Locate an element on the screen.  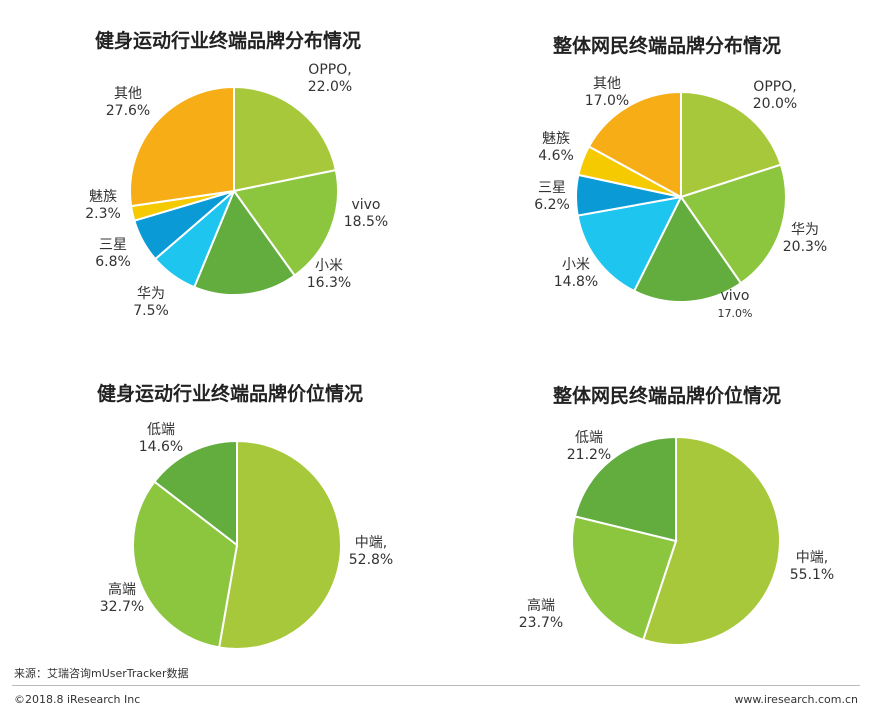
website-url: www.iresearch.com.cn is located at coordinates (796, 699).